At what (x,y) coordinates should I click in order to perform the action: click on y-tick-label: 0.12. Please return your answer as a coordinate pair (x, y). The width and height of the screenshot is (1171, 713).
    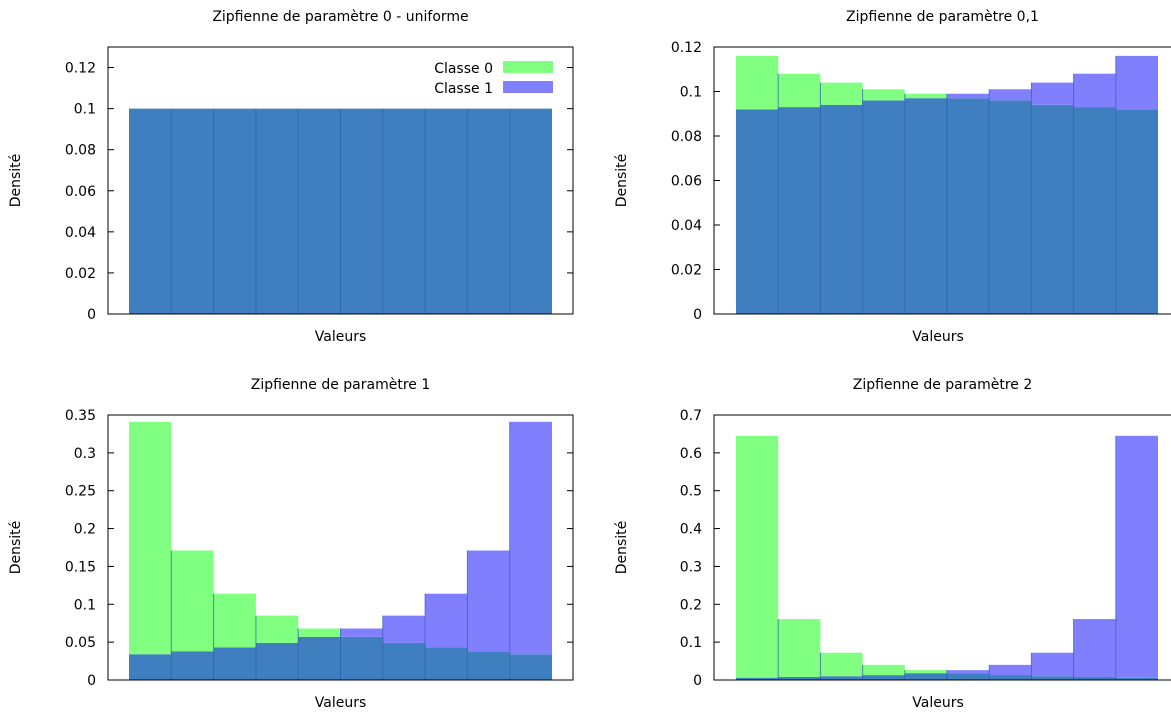
    Looking at the image, I should click on (686, 48).